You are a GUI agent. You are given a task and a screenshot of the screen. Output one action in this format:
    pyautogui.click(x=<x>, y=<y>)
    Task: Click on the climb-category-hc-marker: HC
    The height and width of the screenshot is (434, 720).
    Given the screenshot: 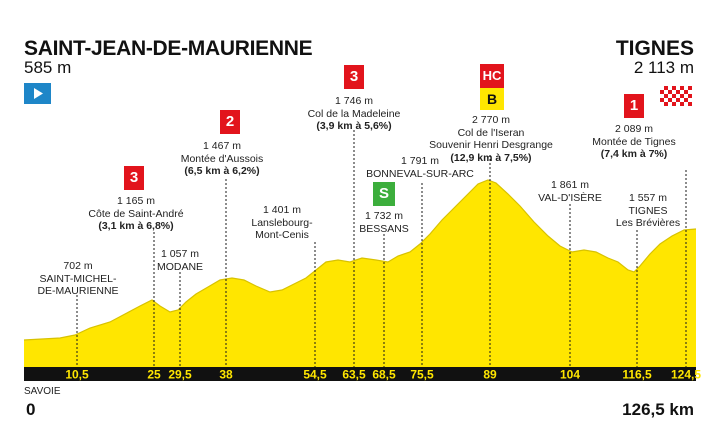 What is the action you would take?
    pyautogui.click(x=492, y=76)
    